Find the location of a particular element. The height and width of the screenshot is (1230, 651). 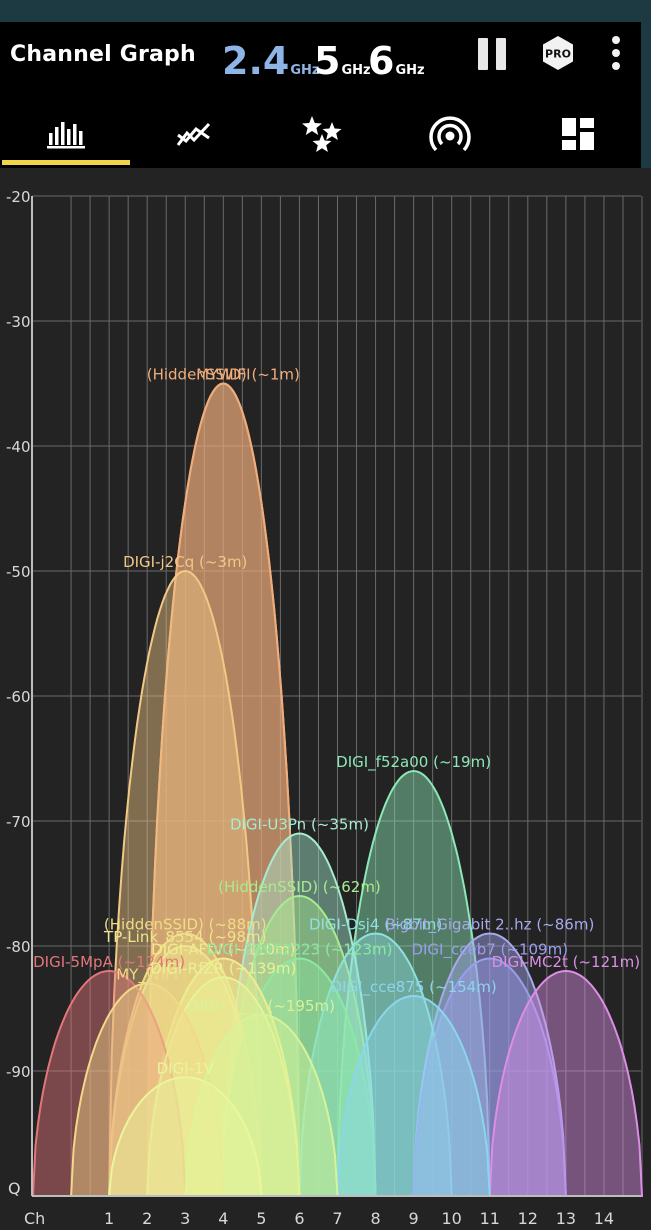

network-label: DIGI-RfZR (~139m) is located at coordinates (223, 968).